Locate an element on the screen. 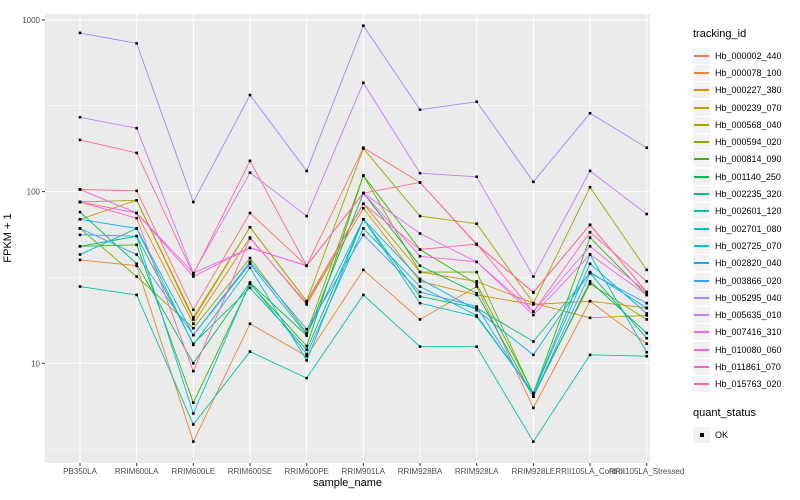  x-tick-label: RRIM600LA is located at coordinates (137, 471).